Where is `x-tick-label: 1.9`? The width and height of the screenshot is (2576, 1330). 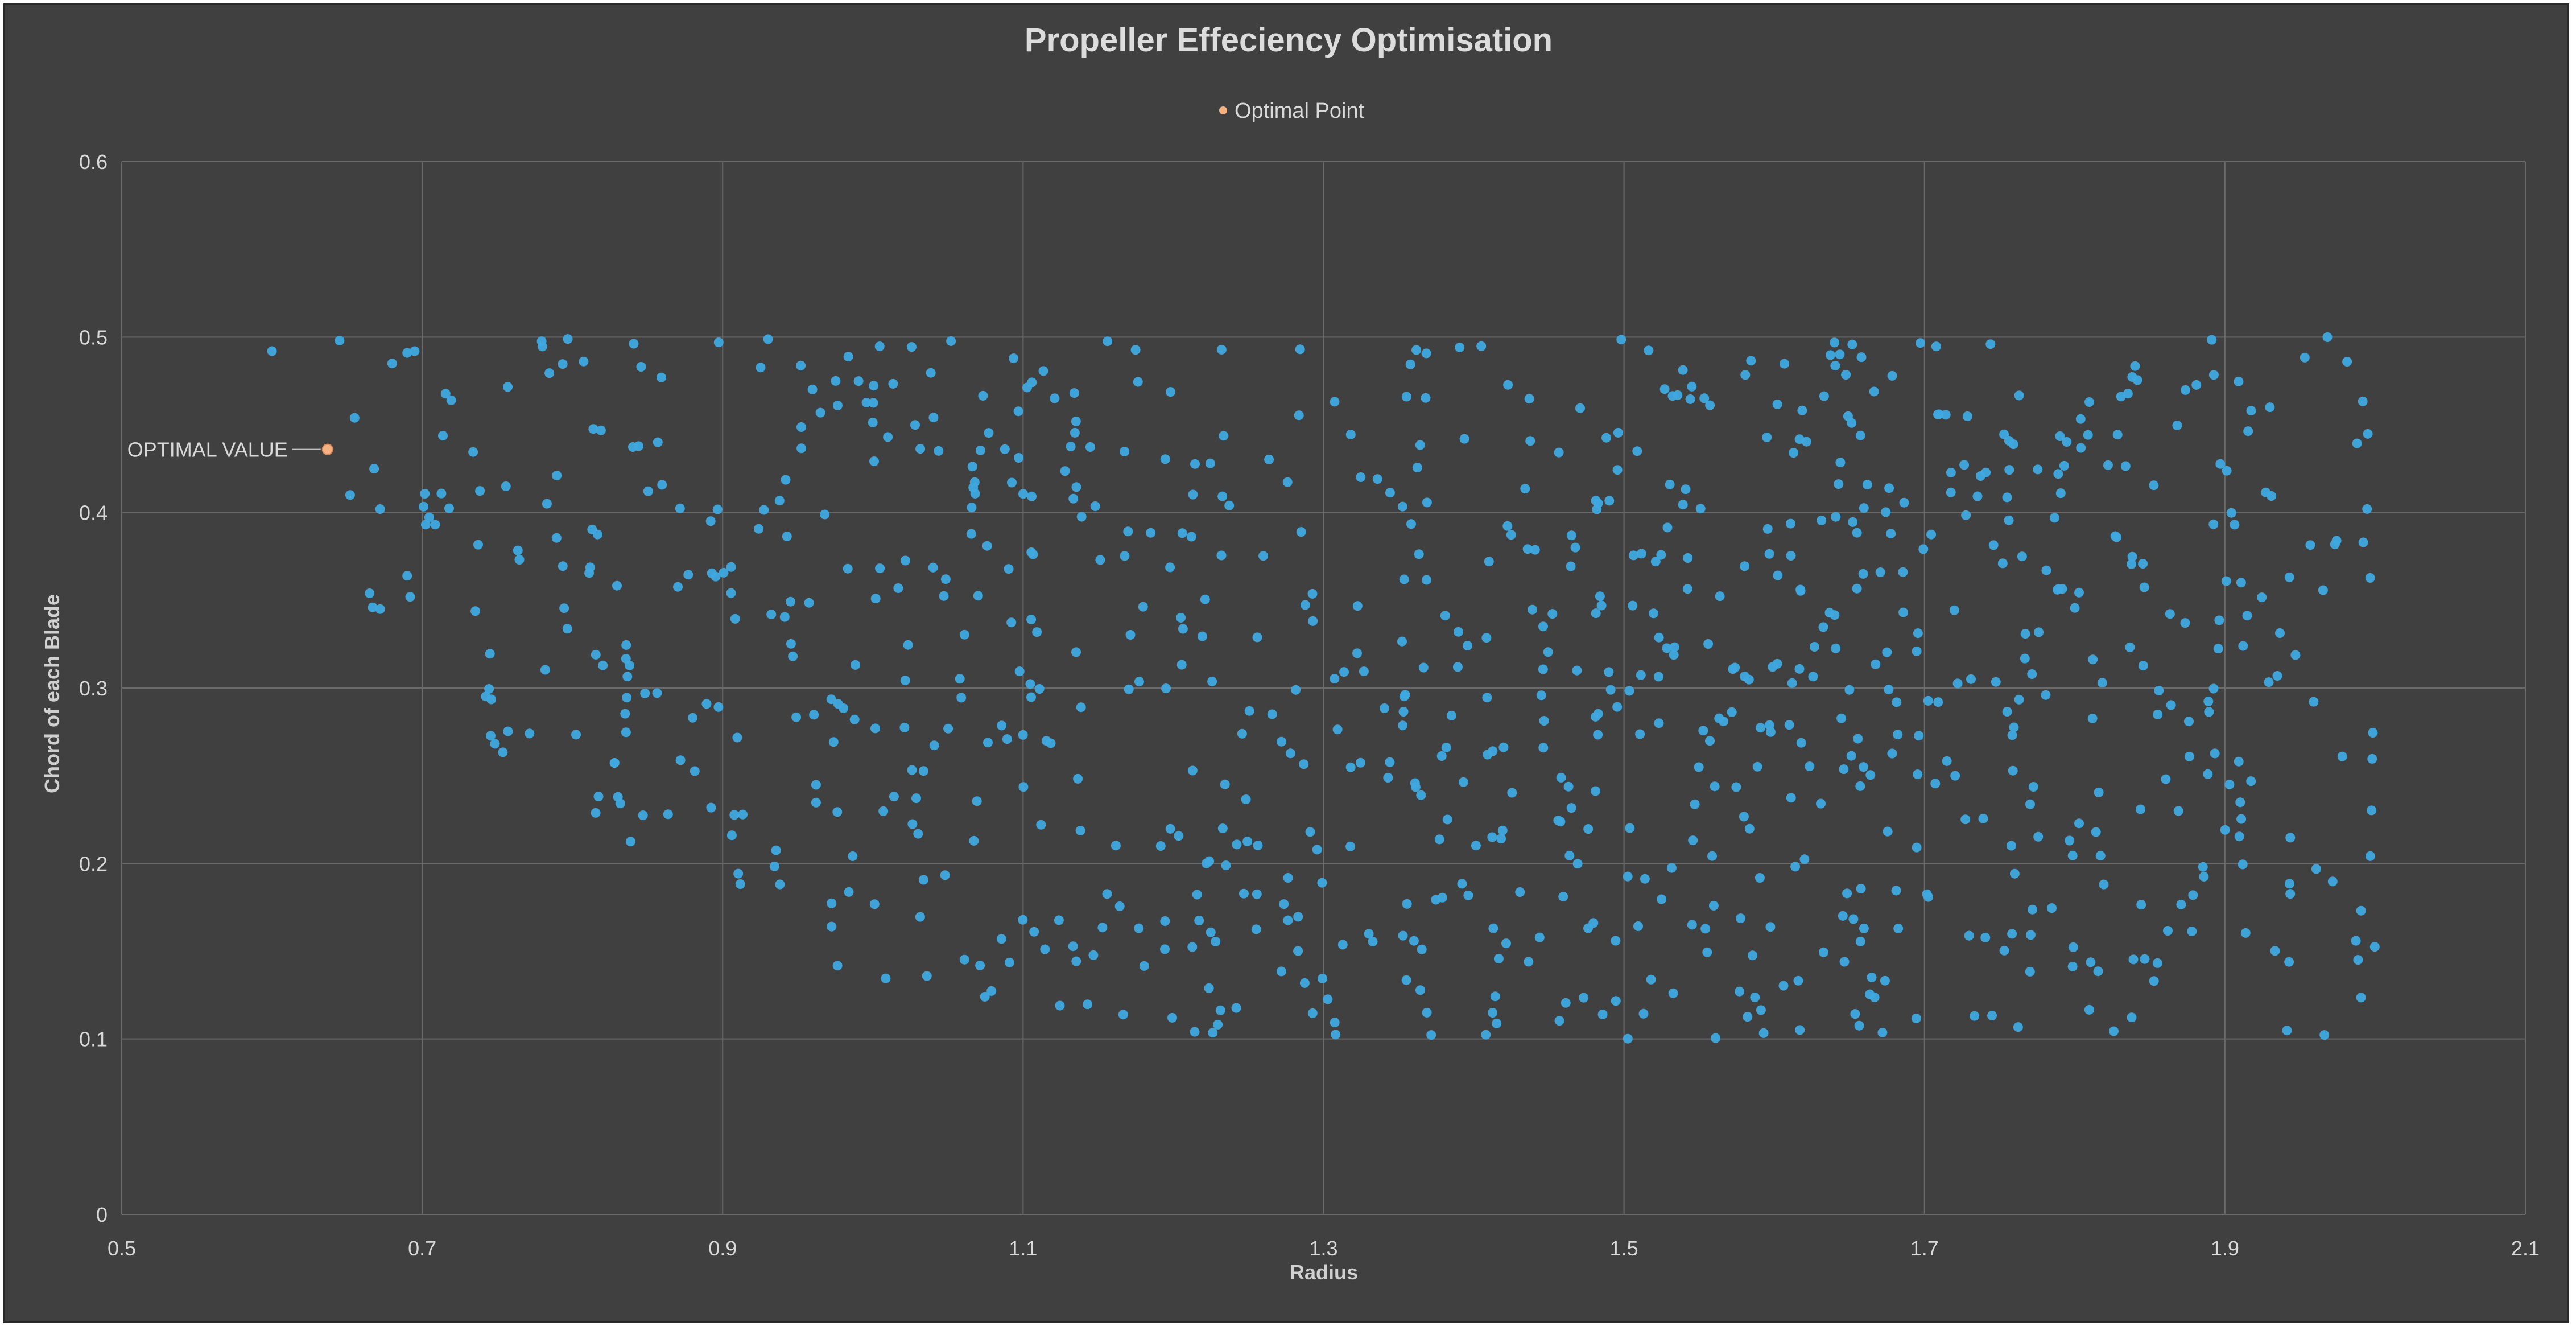 x-tick-label: 1.9 is located at coordinates (2225, 1248).